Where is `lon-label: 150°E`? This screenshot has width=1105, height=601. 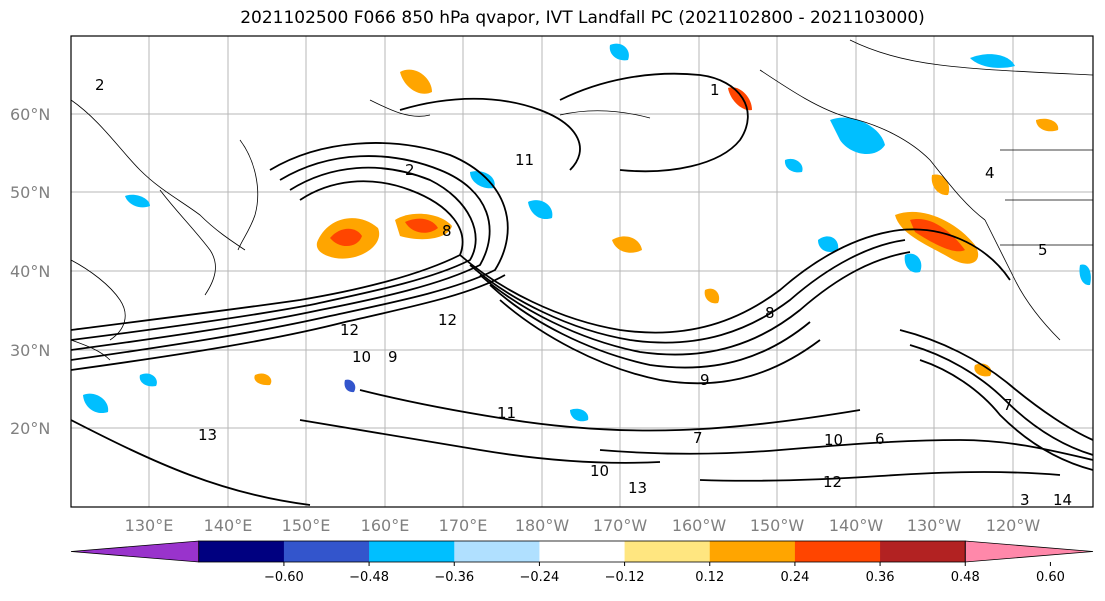 lon-label: 150°E is located at coordinates (306, 525).